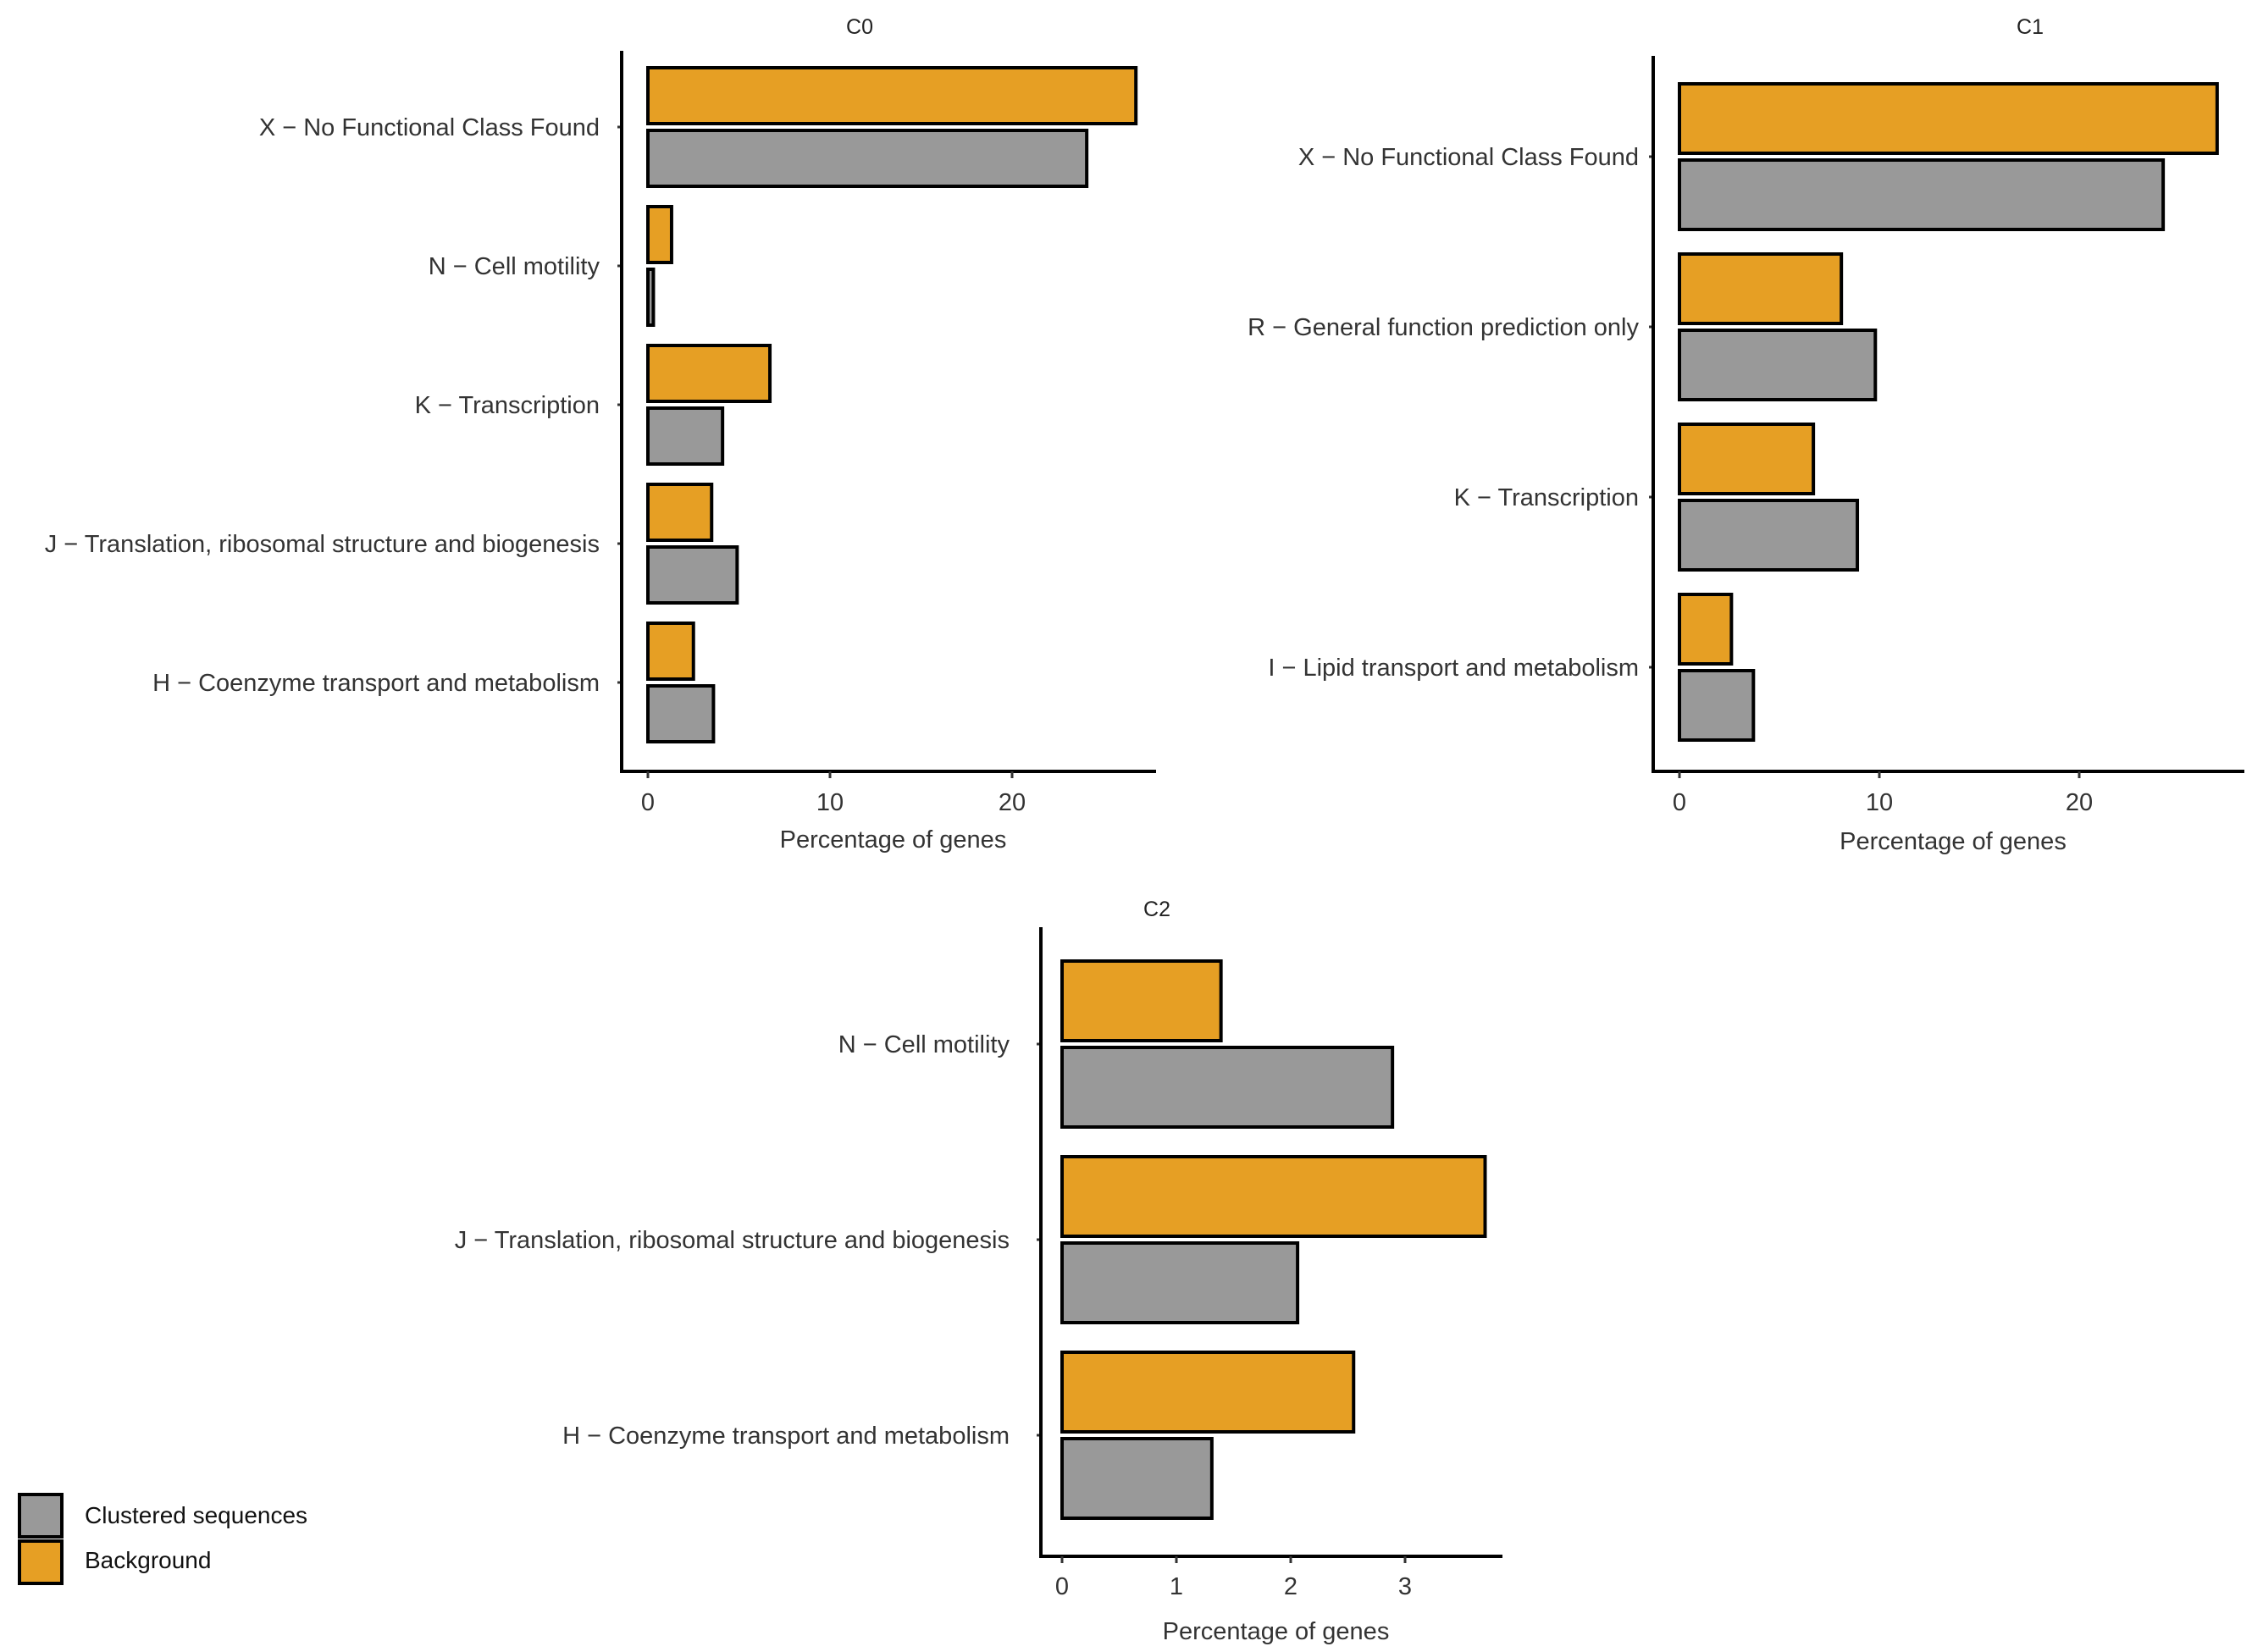  Describe the element at coordinates (148, 1560) in the screenshot. I see `legend-label-background: Background` at that location.